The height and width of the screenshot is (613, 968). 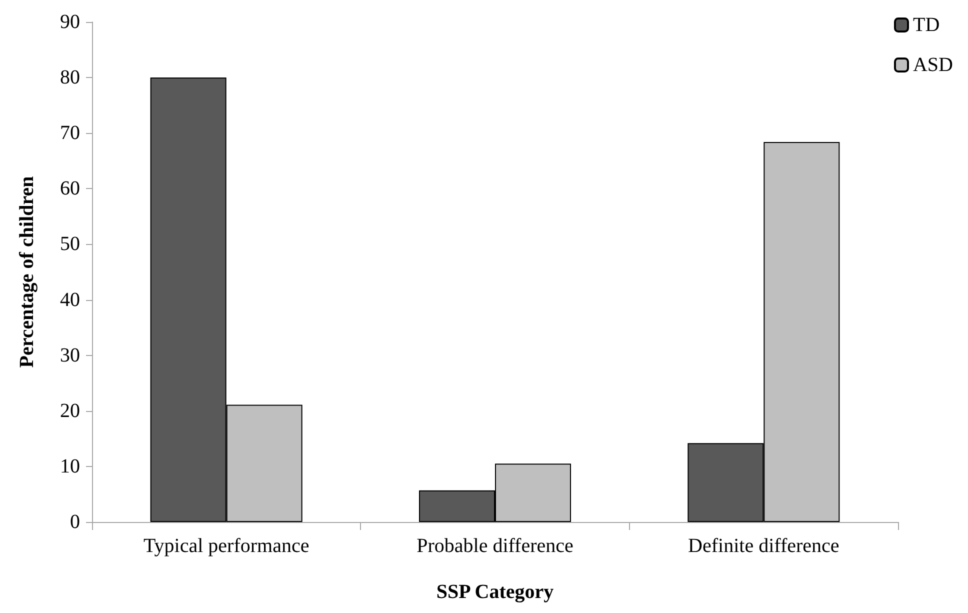 What do you see at coordinates (495, 546) in the screenshot?
I see `x-tick-label: Probable difference` at bounding box center [495, 546].